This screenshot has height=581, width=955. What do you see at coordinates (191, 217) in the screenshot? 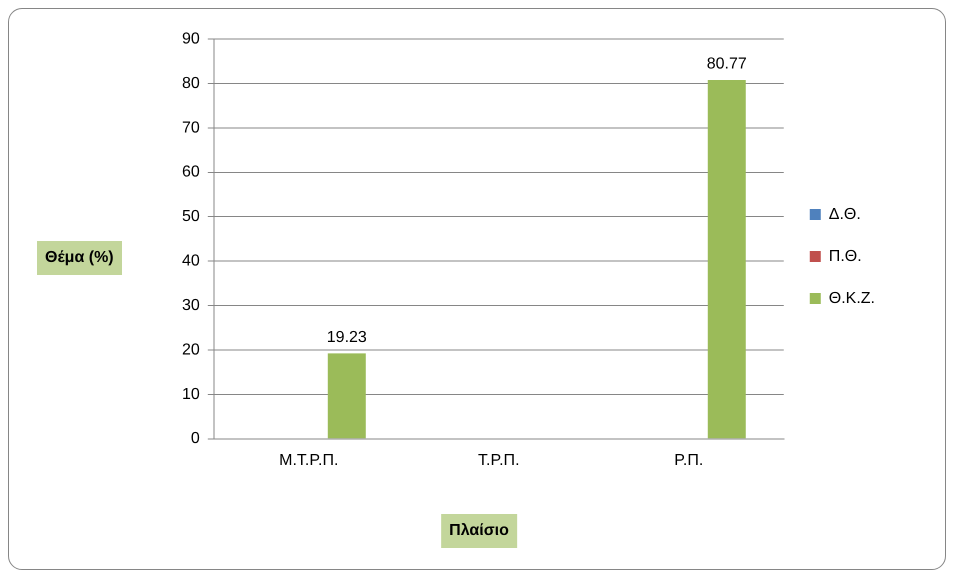
I see `y-tick-label: 50` at bounding box center [191, 217].